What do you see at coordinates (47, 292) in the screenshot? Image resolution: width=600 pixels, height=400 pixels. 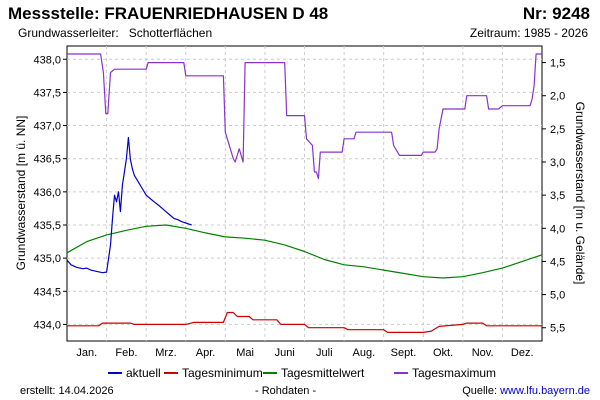 I see `y-tick-left-label: 434,5` at bounding box center [47, 292].